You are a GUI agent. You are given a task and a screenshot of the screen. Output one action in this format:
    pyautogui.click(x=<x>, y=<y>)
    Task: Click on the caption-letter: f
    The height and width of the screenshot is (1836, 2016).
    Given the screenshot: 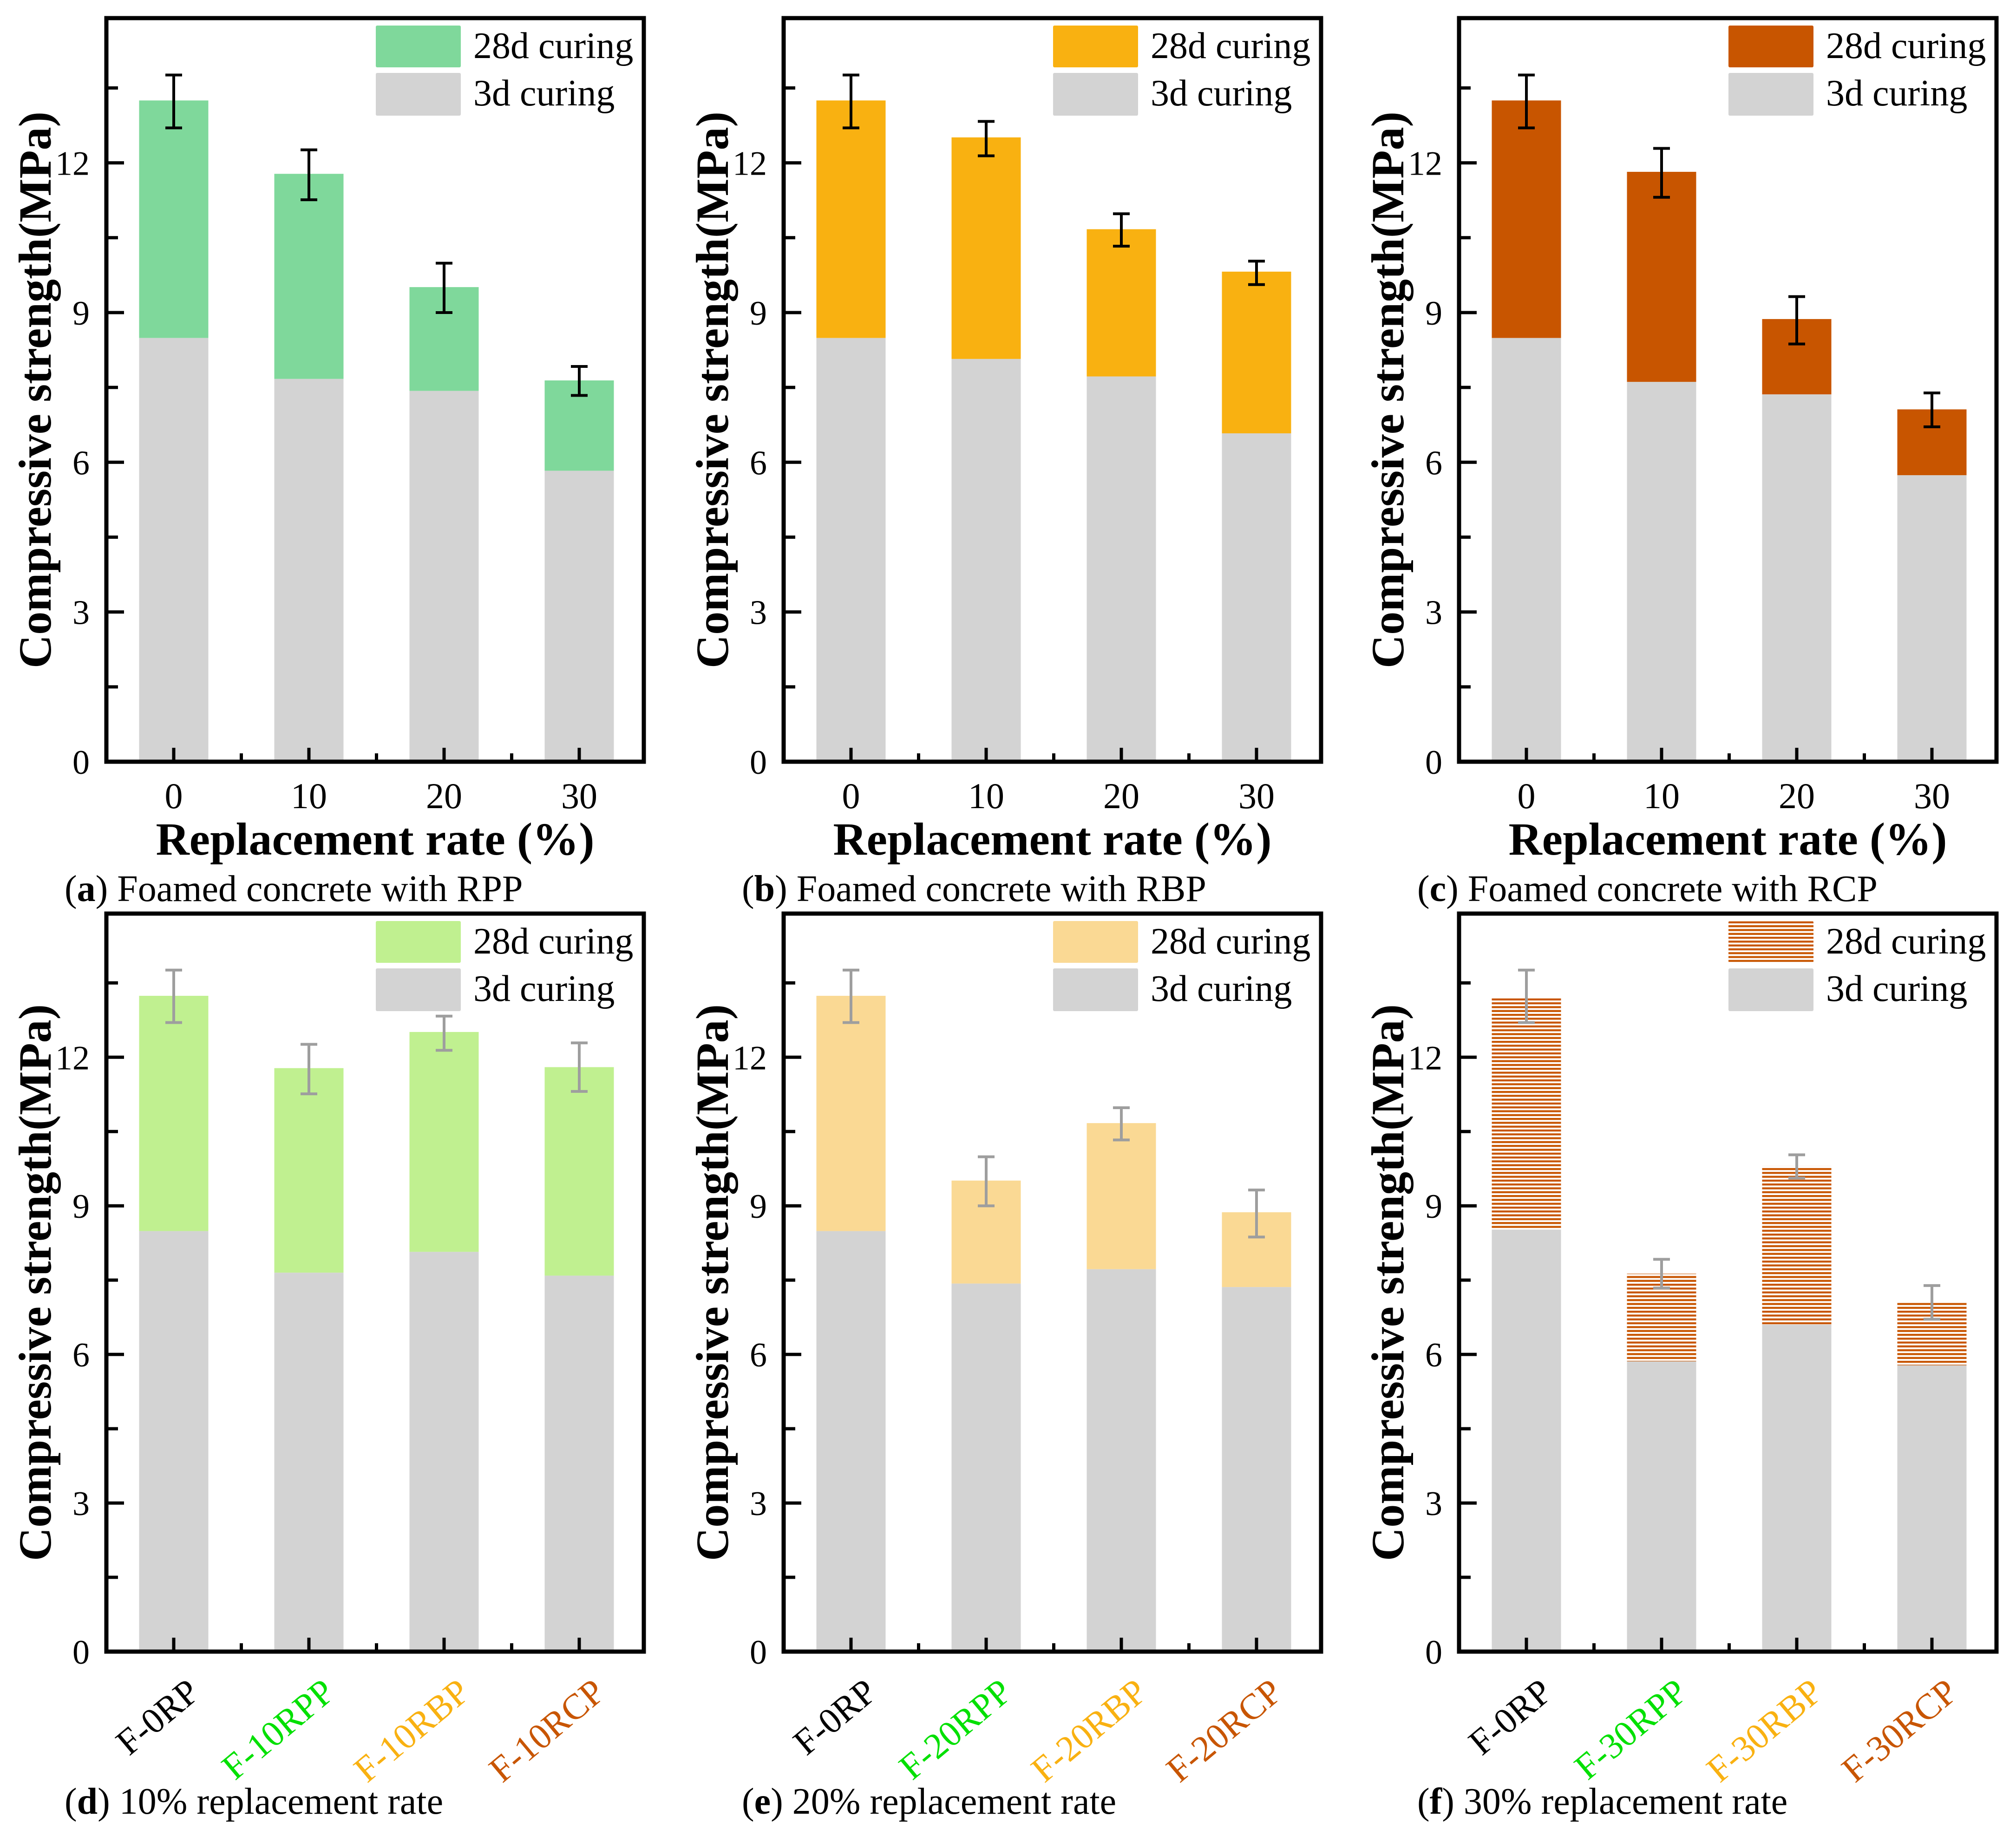 What is the action you would take?
    pyautogui.click(x=1436, y=1802)
    